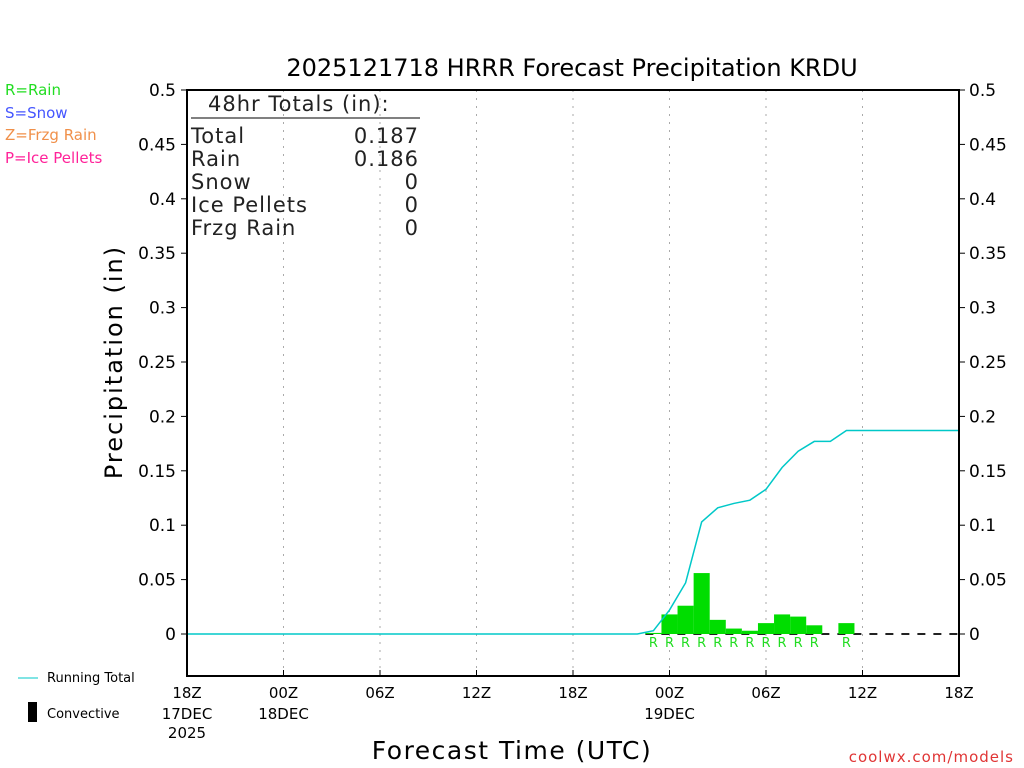 The image size is (1024, 768). What do you see at coordinates (114, 362) in the screenshot?
I see `y-axis-label: Precipitation (in)` at bounding box center [114, 362].